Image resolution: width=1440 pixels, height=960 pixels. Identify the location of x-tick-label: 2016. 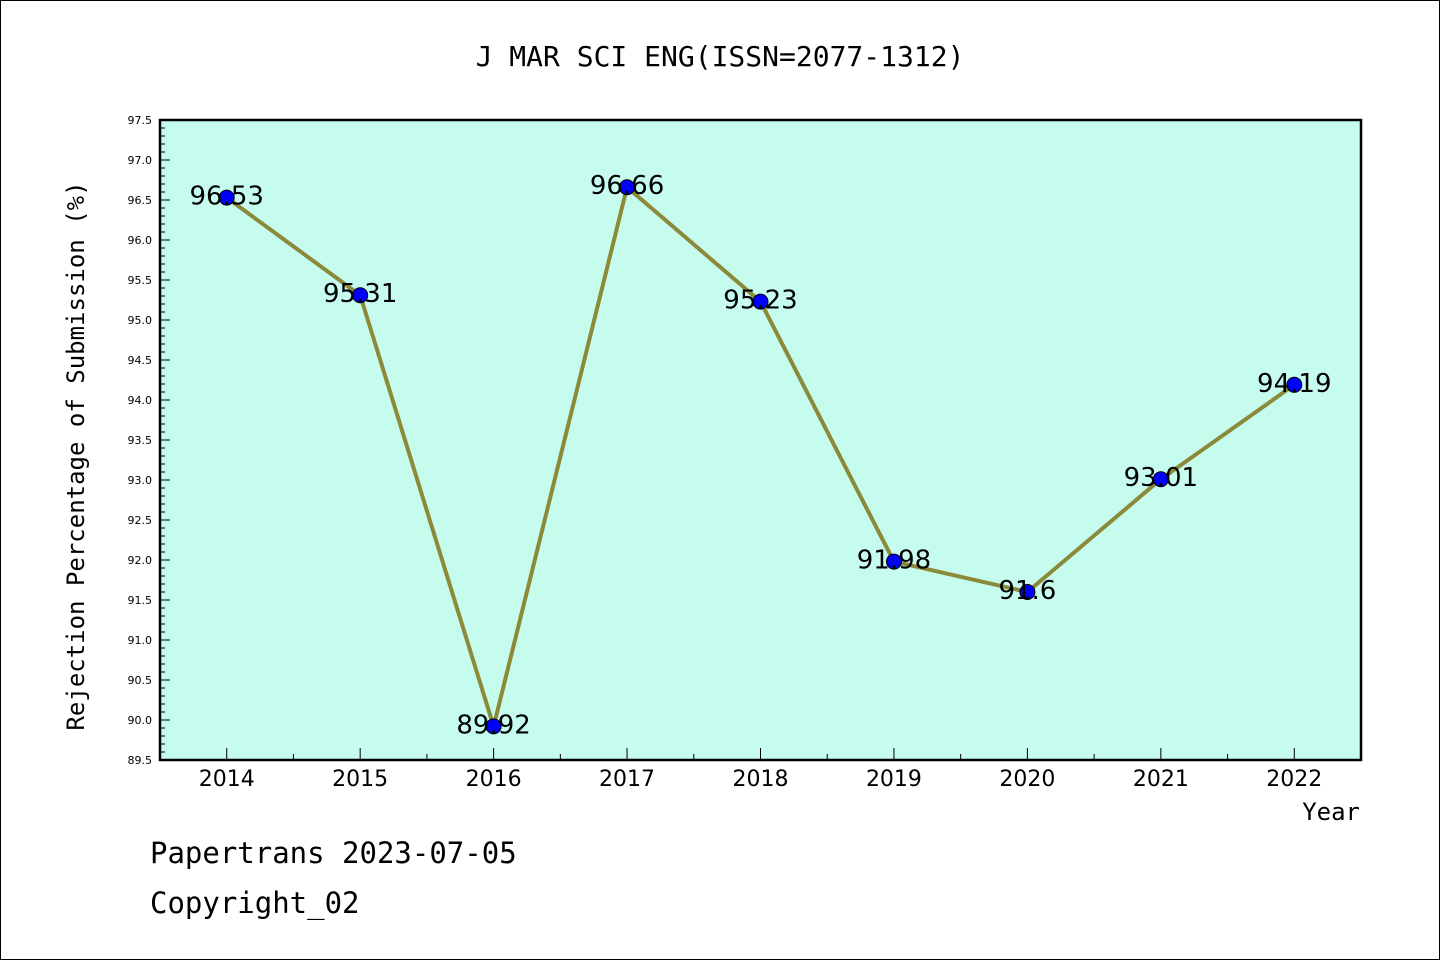
(494, 779).